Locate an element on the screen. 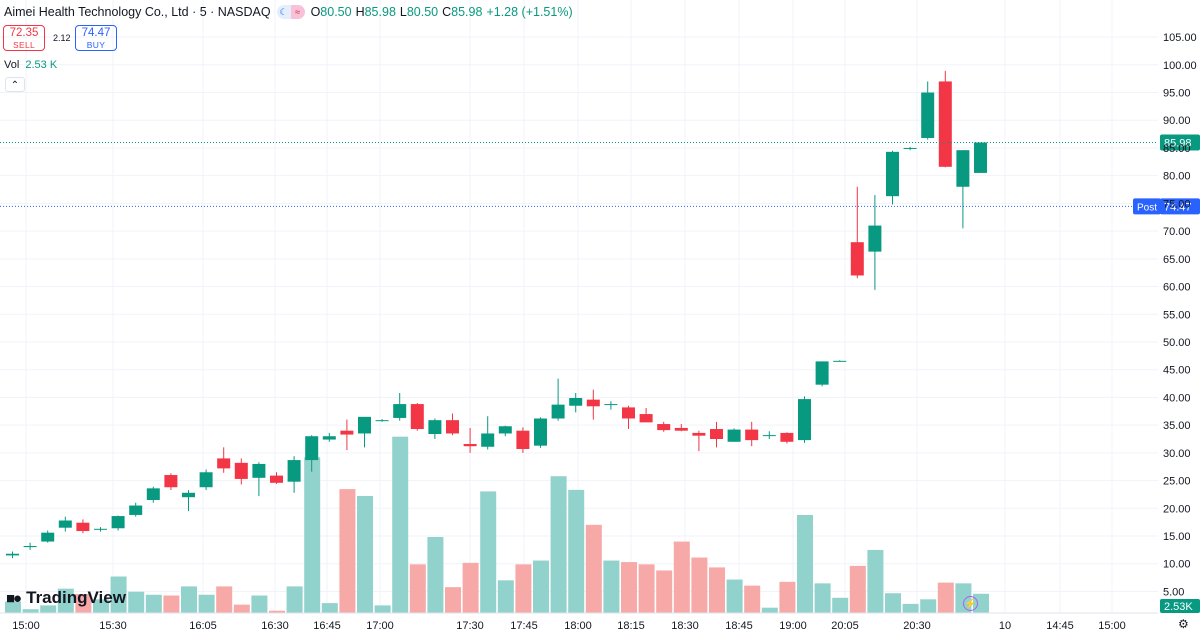 This screenshot has width=1200, height=634. volume-label: Vol is located at coordinates (12, 65).